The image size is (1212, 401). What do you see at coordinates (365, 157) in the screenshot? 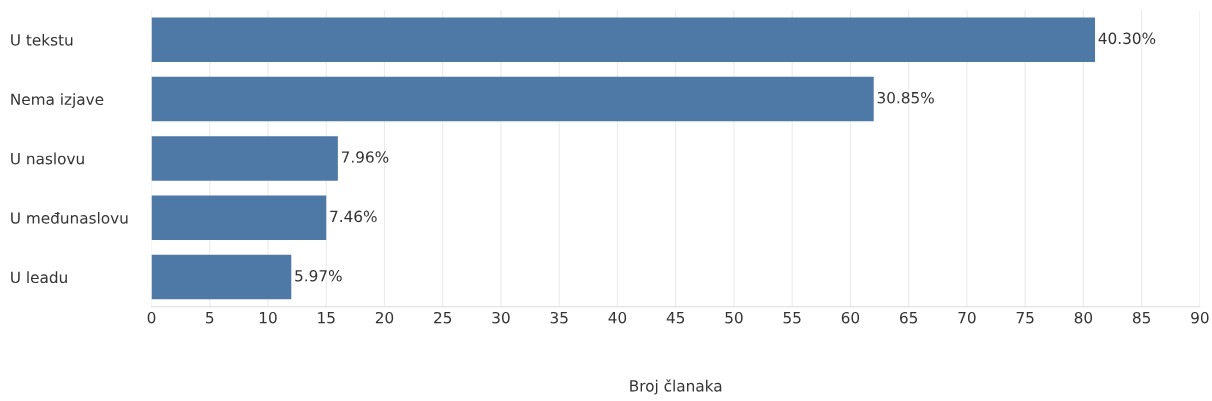
I see `annotation: 7.96%` at bounding box center [365, 157].